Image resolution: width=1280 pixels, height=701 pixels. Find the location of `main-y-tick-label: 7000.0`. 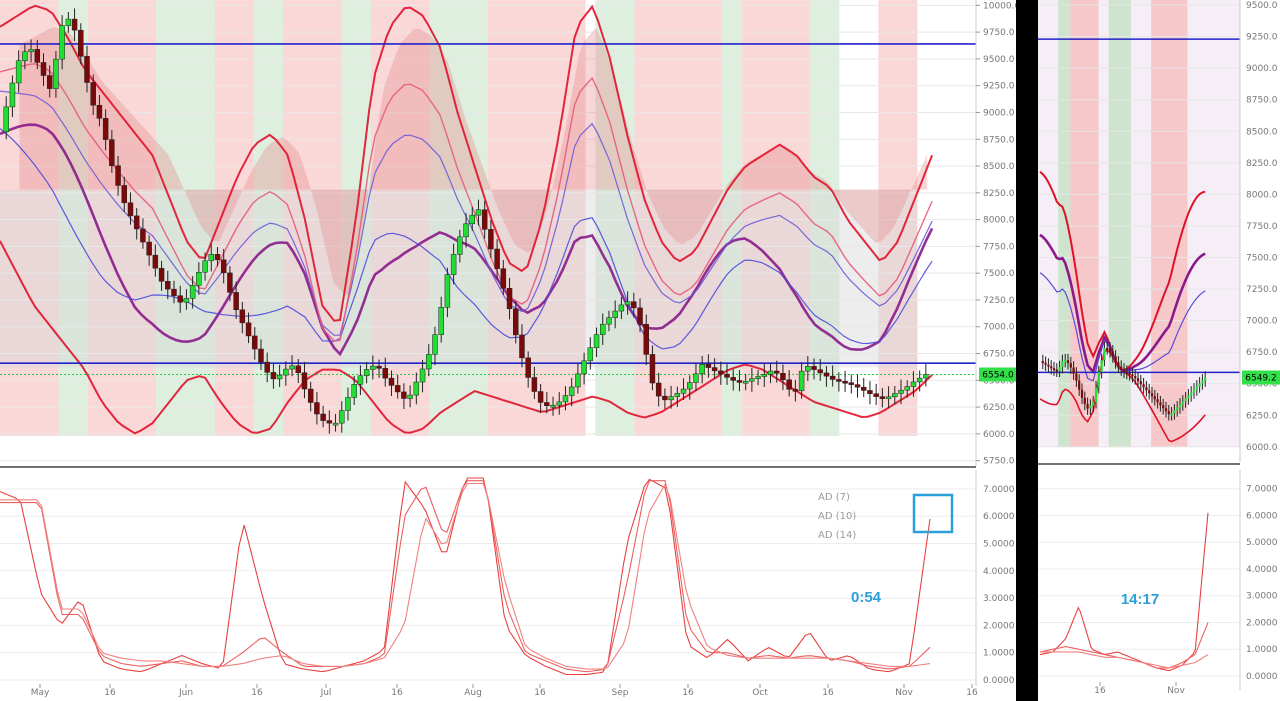

main-y-tick-label: 7000.0 is located at coordinates (999, 328).